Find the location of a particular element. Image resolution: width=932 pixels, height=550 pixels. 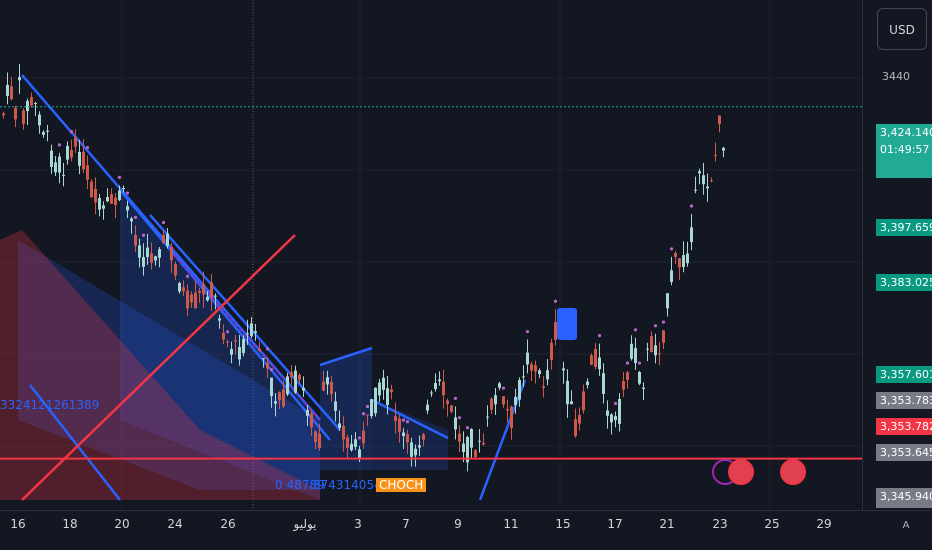

x-tick-26: 26 is located at coordinates (228, 524).